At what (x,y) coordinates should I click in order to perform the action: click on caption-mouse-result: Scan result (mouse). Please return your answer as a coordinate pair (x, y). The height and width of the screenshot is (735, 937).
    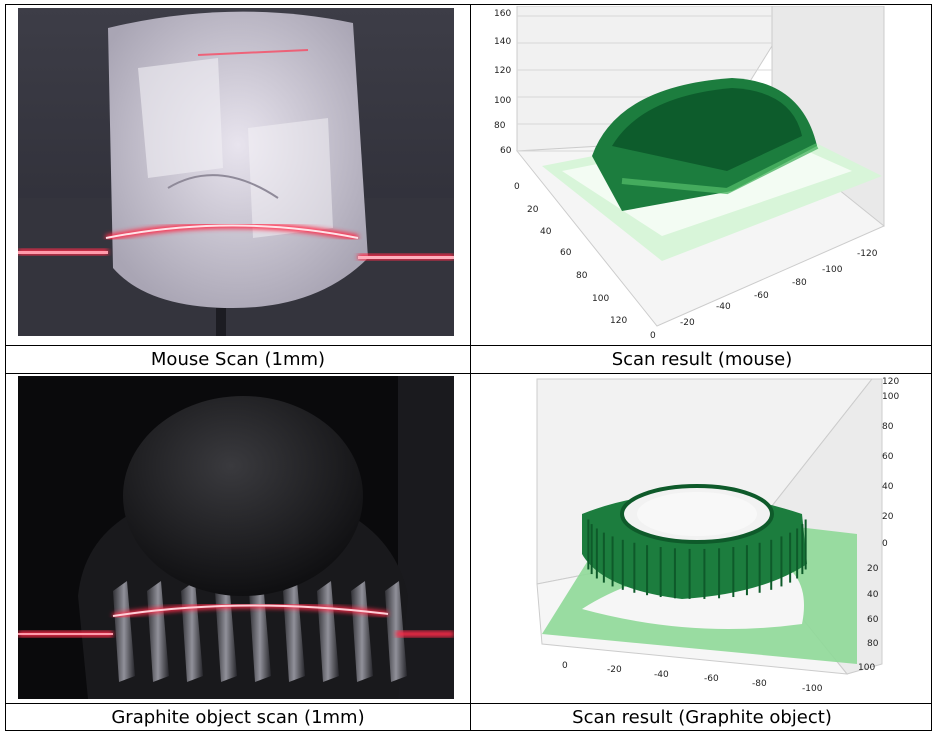
    Looking at the image, I should click on (702, 359).